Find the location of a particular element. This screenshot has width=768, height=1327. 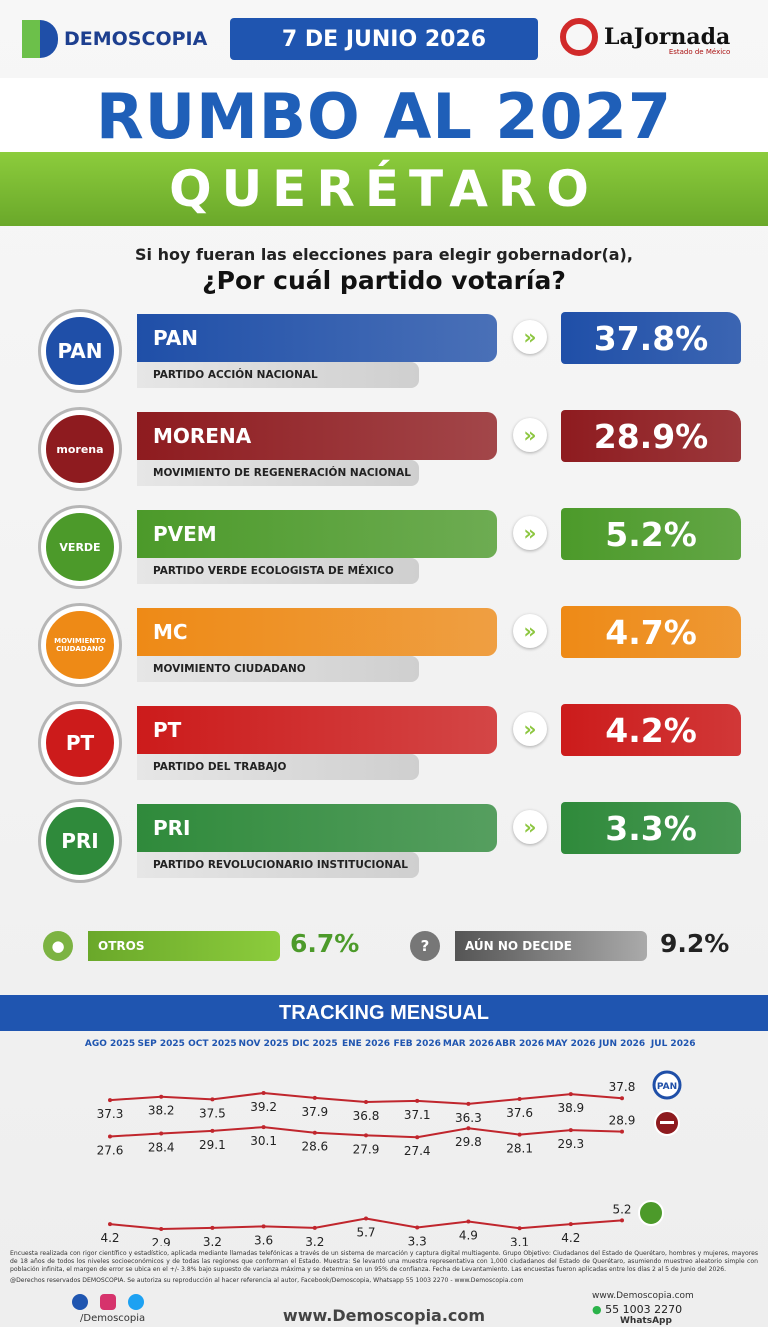

whatsapp-label: WhatsApp is located at coordinates (646, 1321).